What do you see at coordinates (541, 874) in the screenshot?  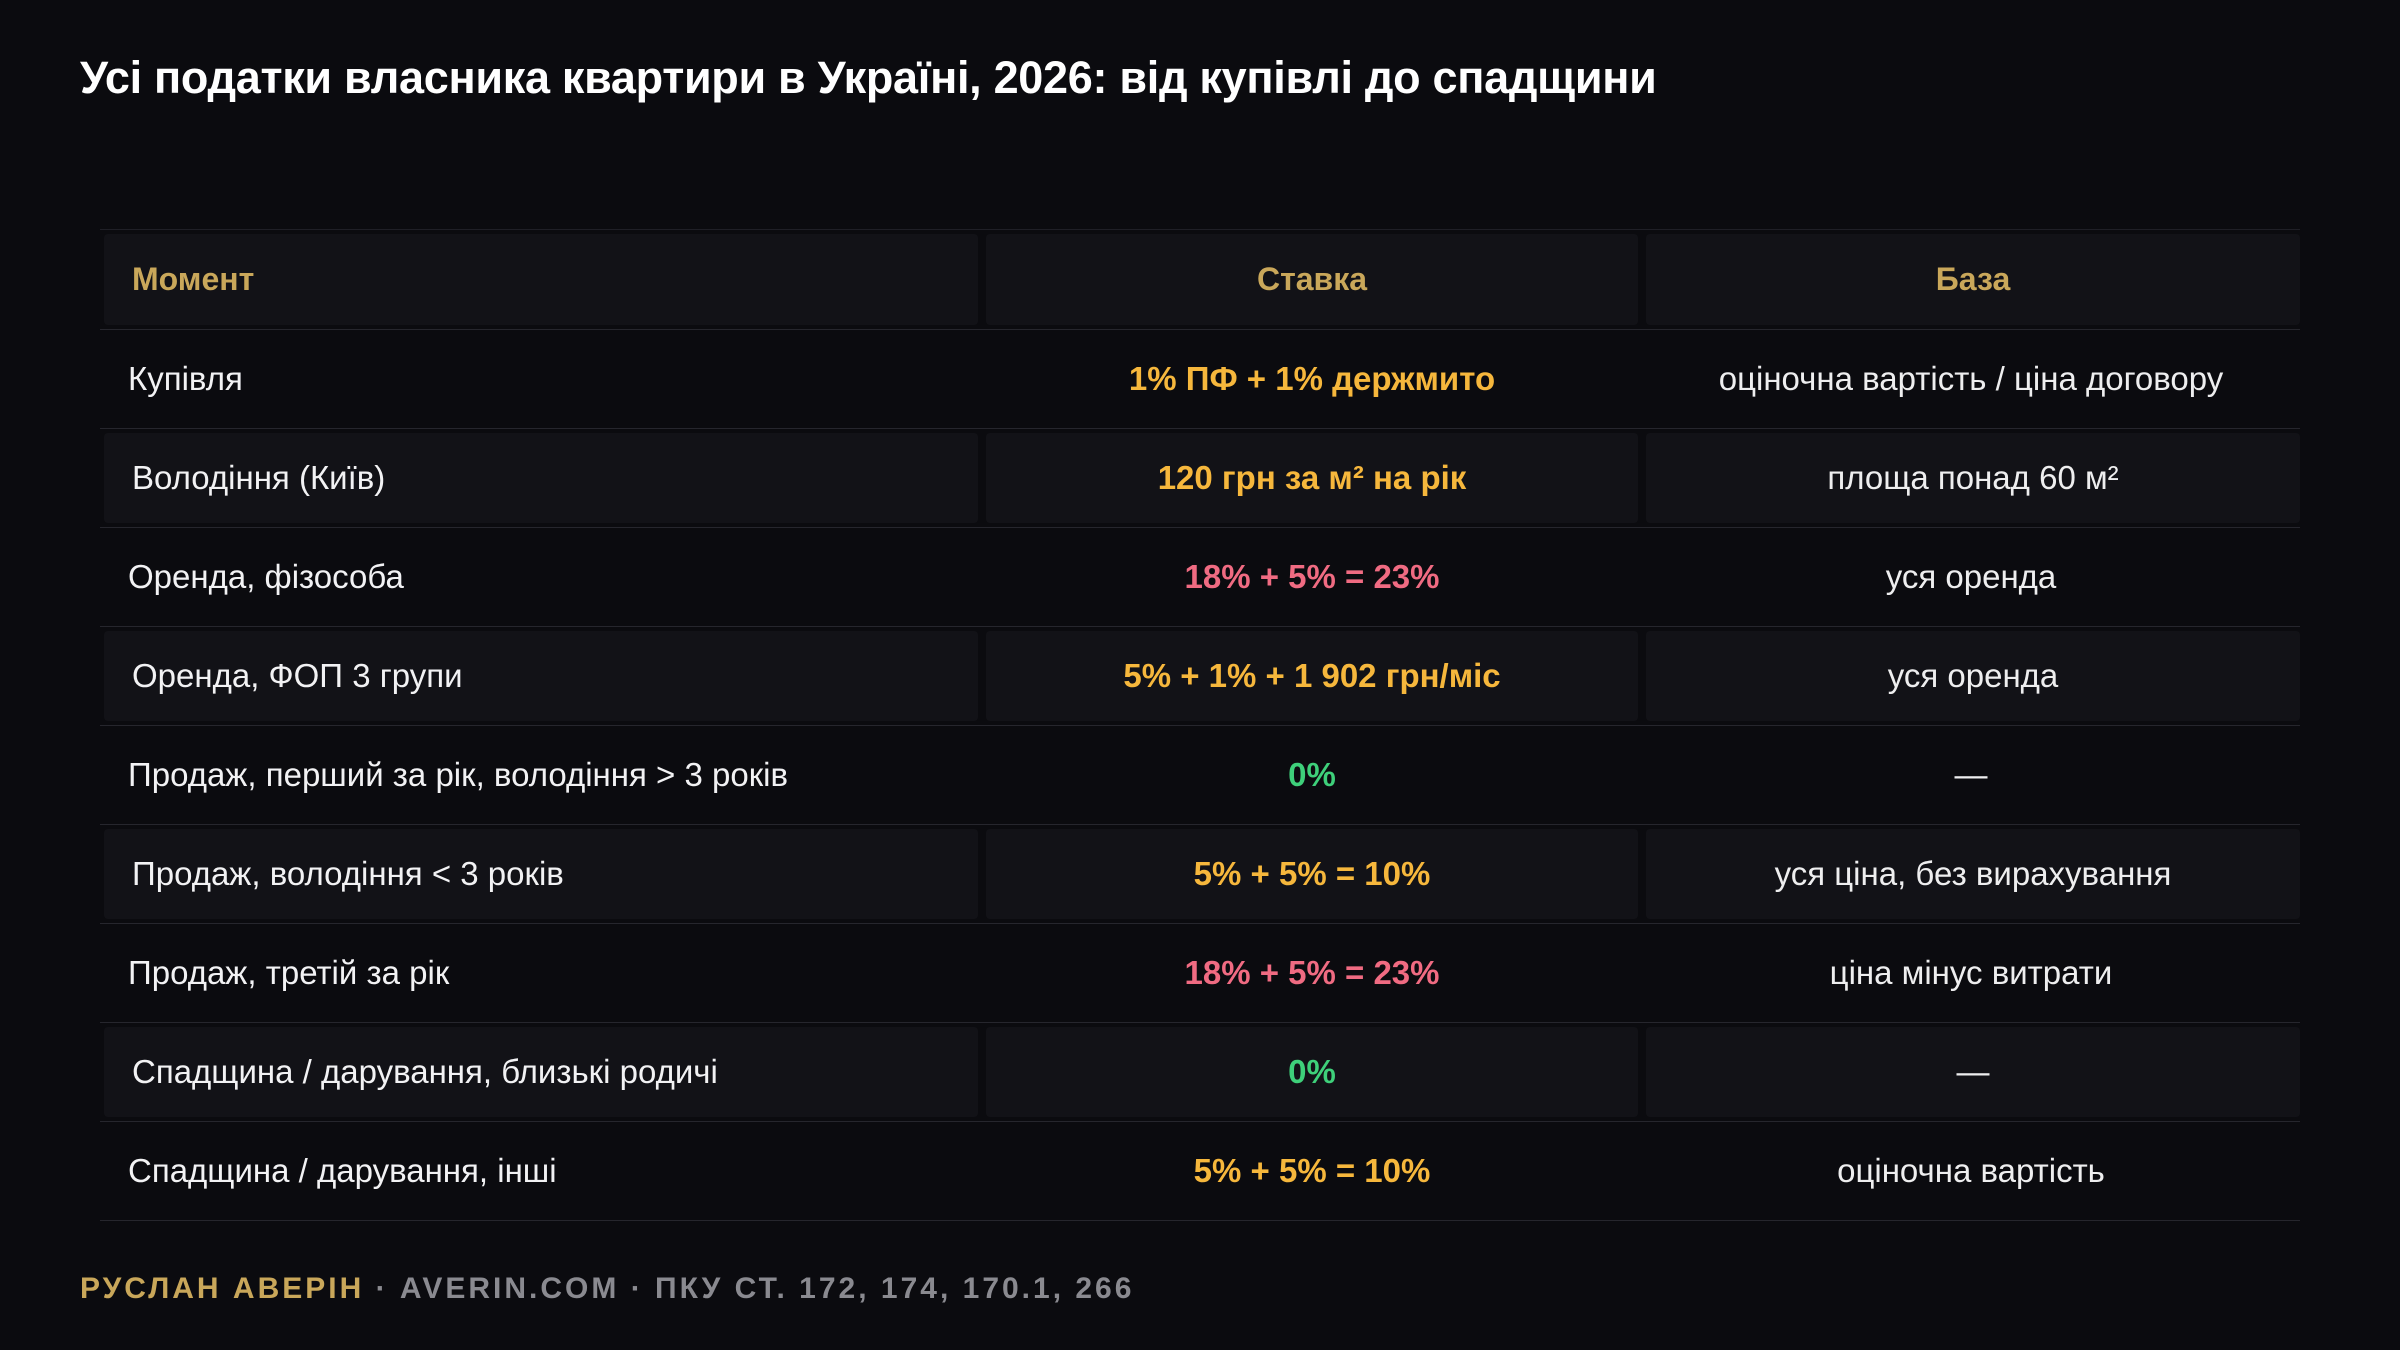 I see `cell-moment: Продаж, володіння < 3 років` at bounding box center [541, 874].